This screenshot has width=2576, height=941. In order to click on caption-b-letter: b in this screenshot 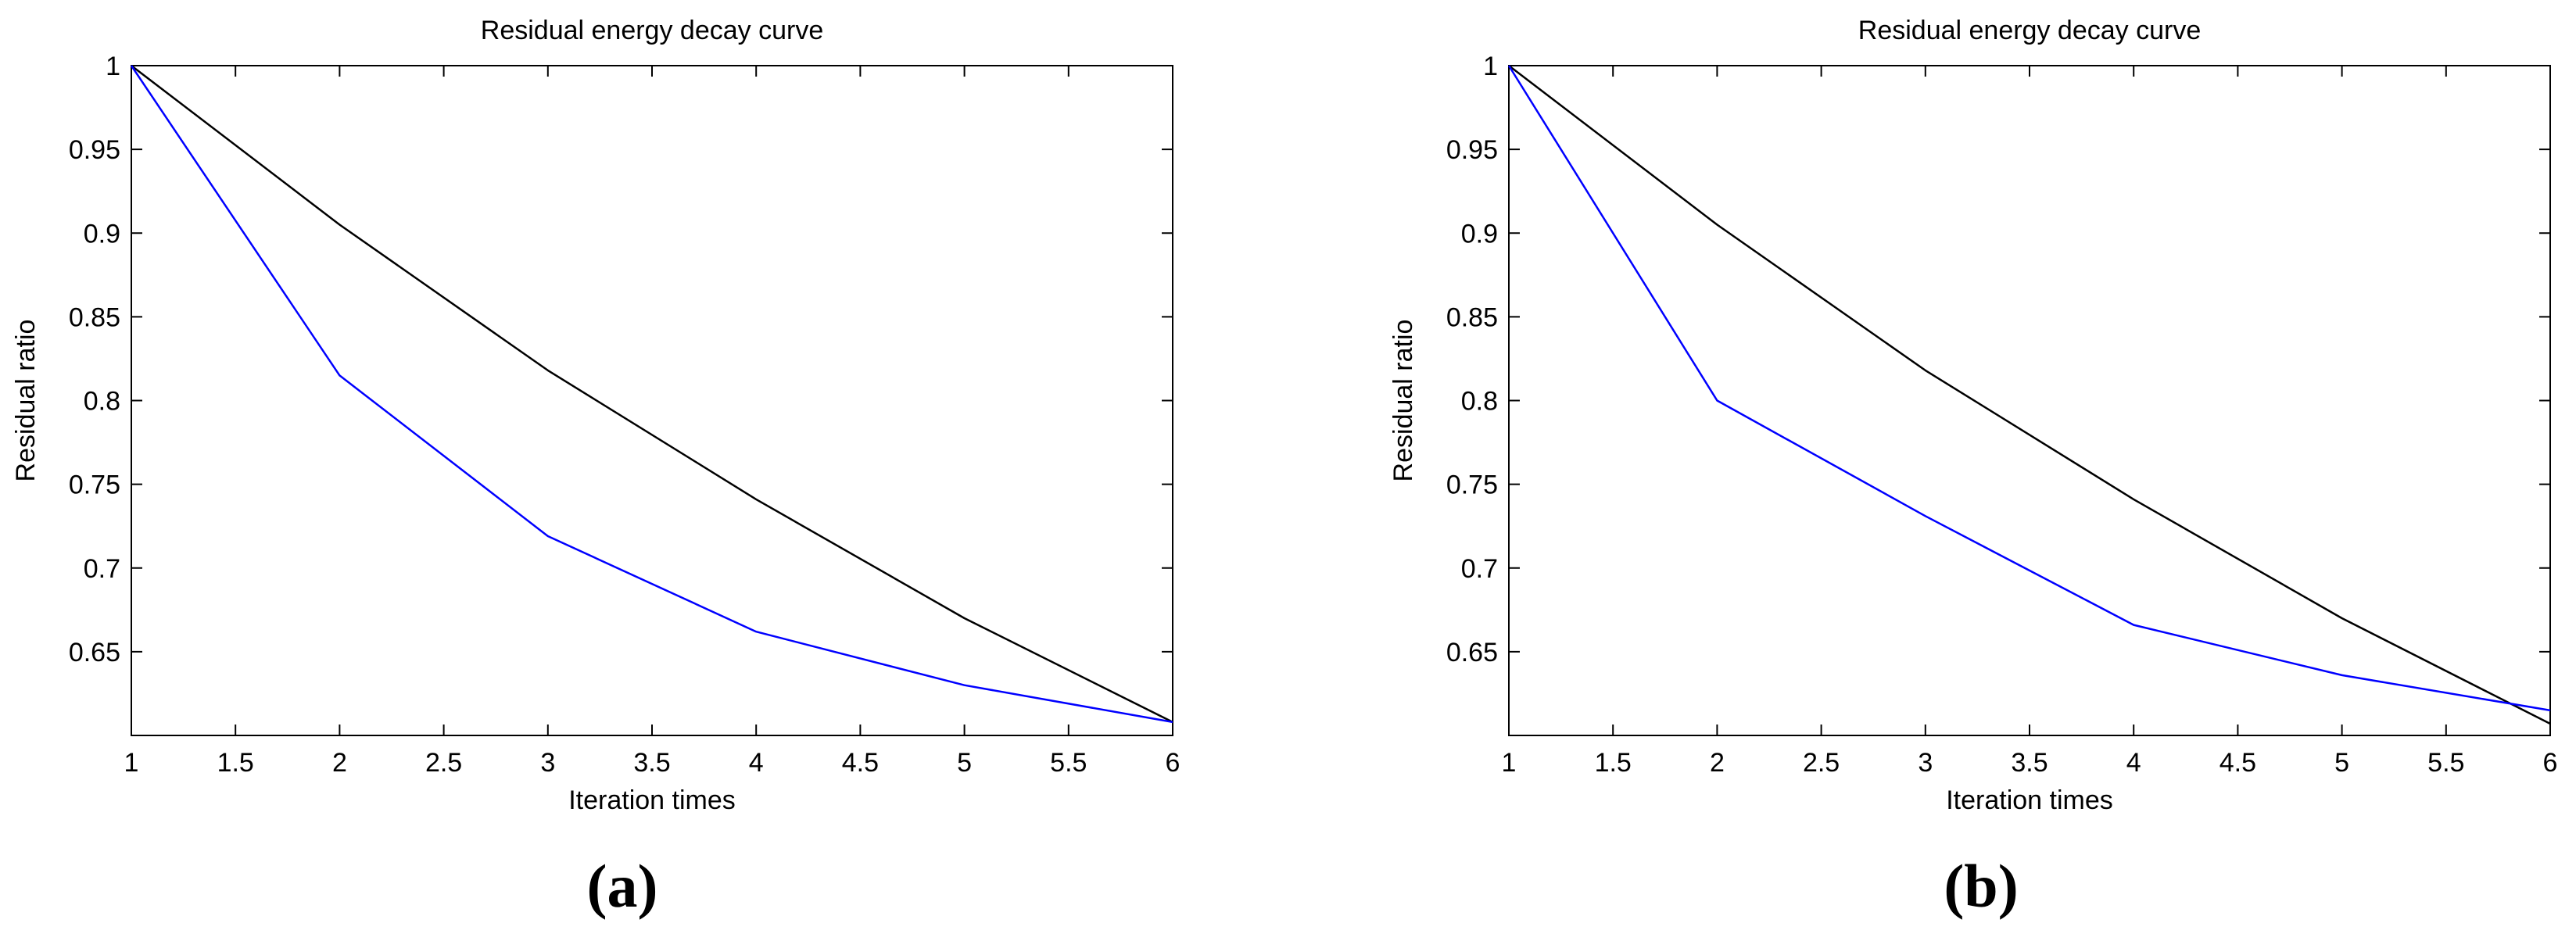, I will do `click(1981, 886)`.